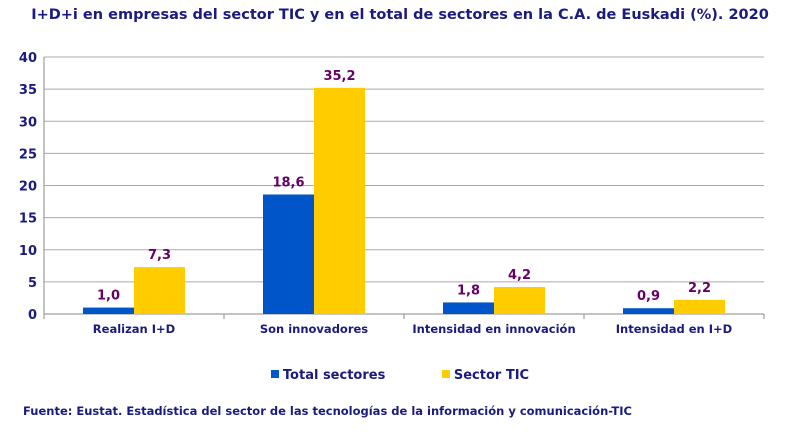  What do you see at coordinates (28, 251) in the screenshot?
I see `y-tick-label: 10` at bounding box center [28, 251].